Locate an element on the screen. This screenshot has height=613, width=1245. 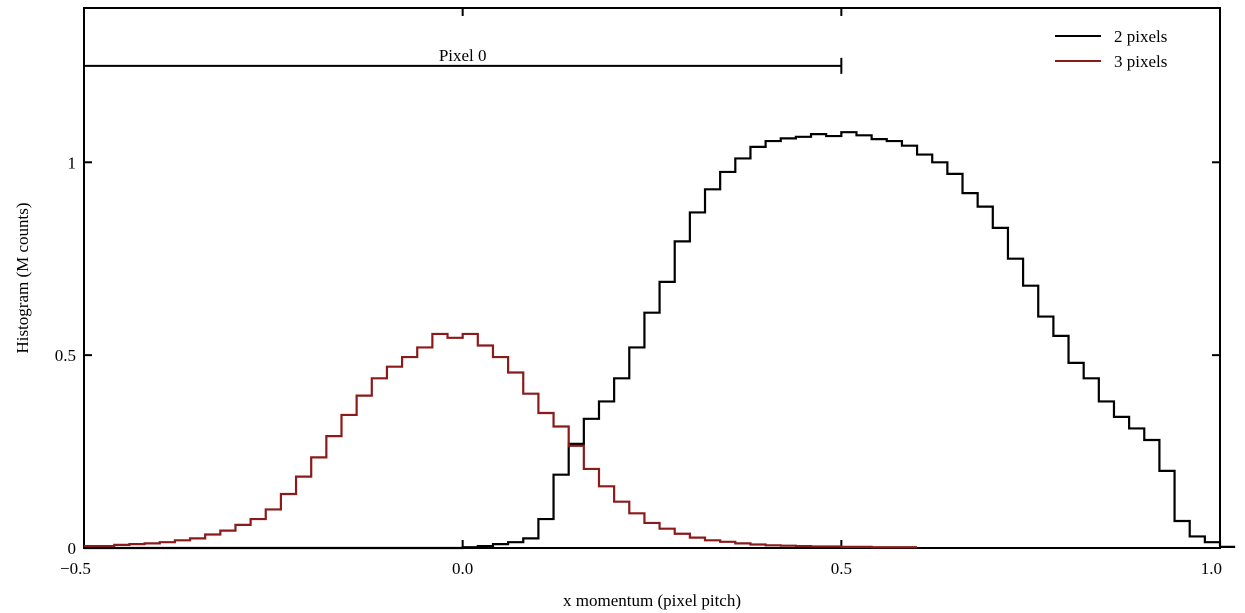
y-tick-label: 0.5 is located at coordinates (65, 355).